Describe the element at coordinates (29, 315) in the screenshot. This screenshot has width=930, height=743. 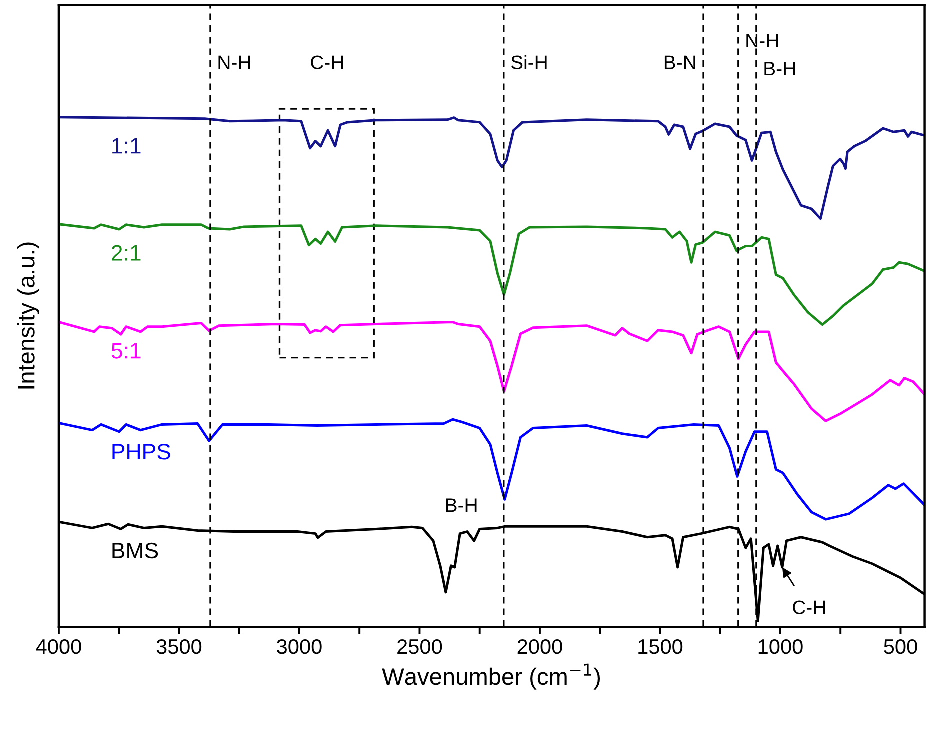
I see `y-axis-title: Intensity (a.u.)` at that location.